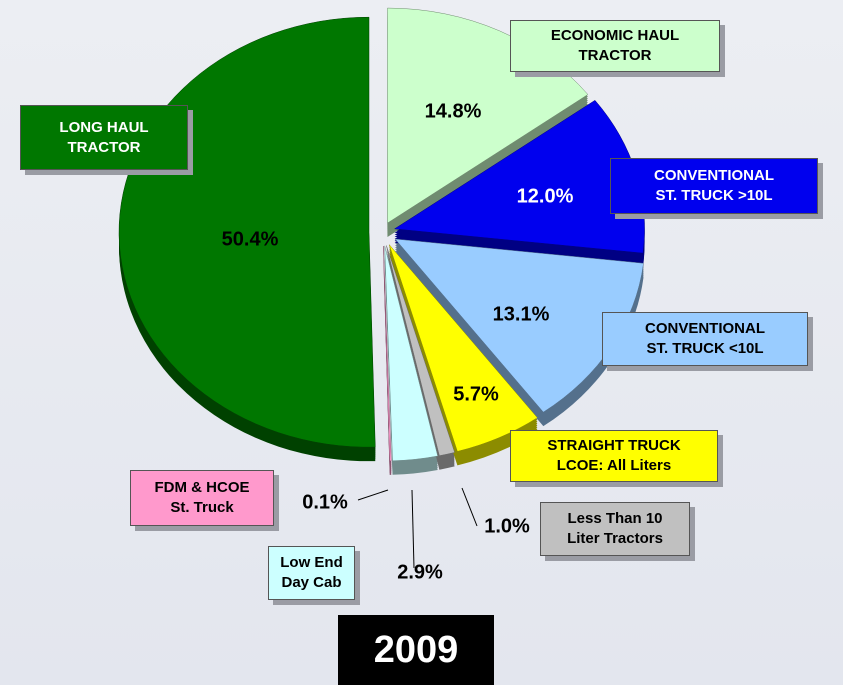 The image size is (843, 685). Describe the element at coordinates (420, 572) in the screenshot. I see `value-label: 2.9%` at that location.